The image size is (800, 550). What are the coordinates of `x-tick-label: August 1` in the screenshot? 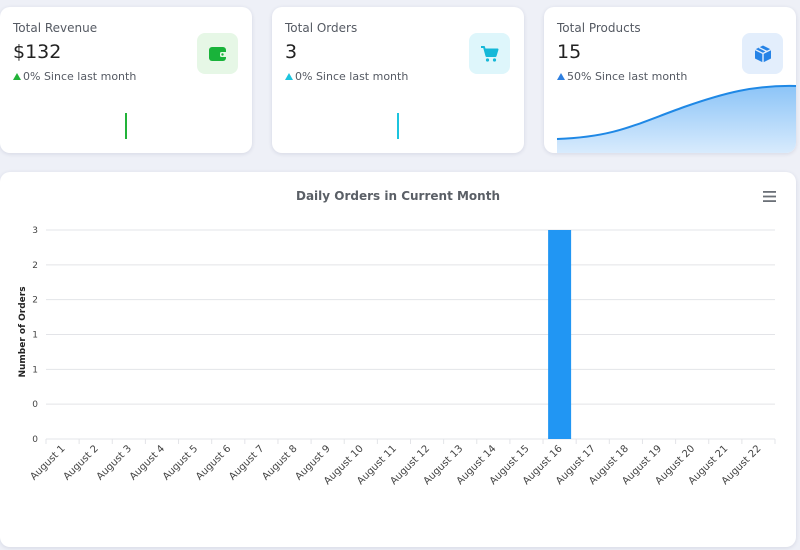 It's located at (47, 462).